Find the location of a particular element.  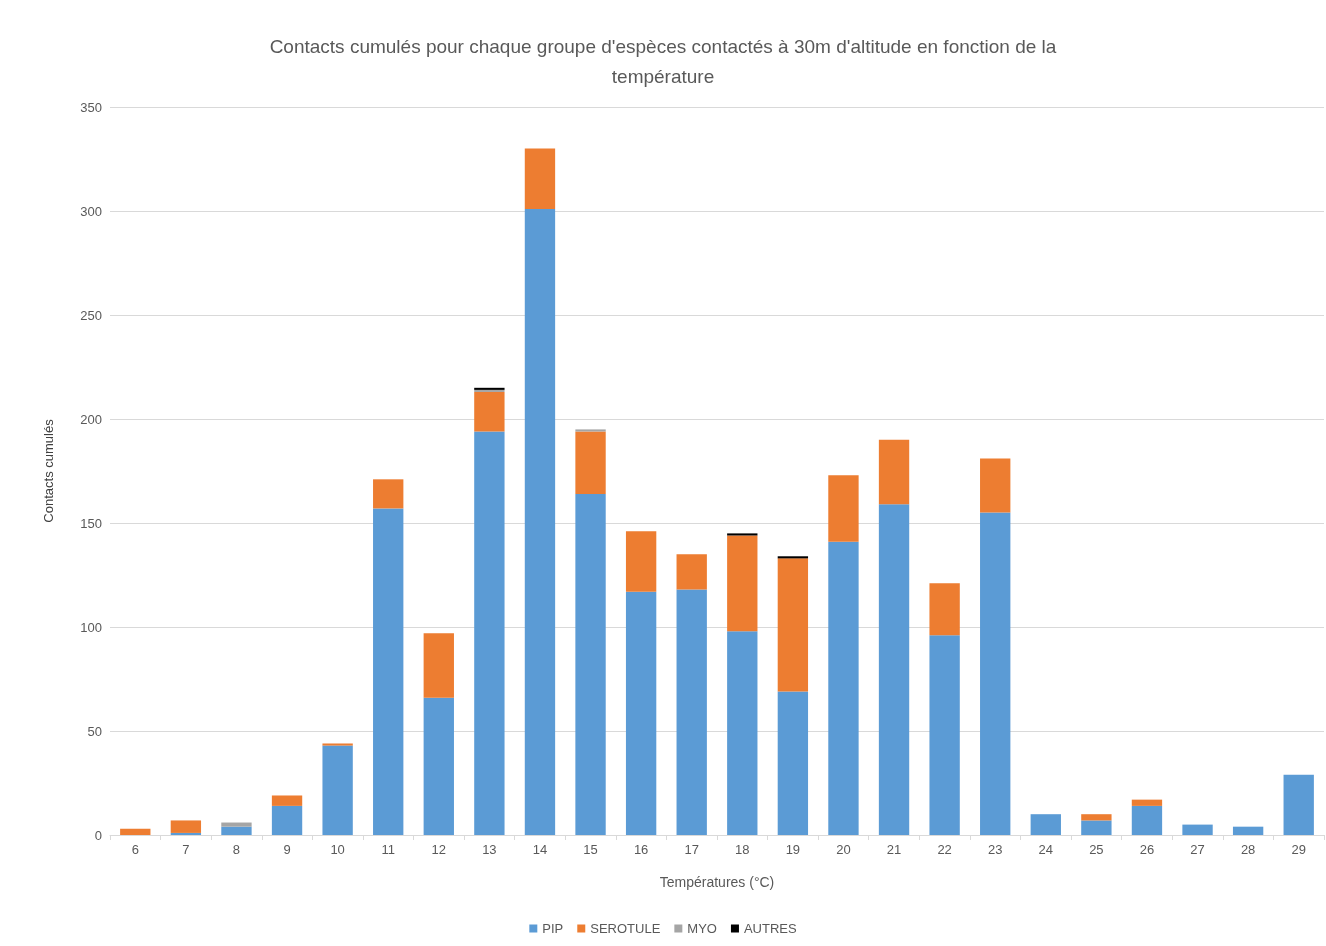

x-tick-label: 14 is located at coordinates (540, 849).